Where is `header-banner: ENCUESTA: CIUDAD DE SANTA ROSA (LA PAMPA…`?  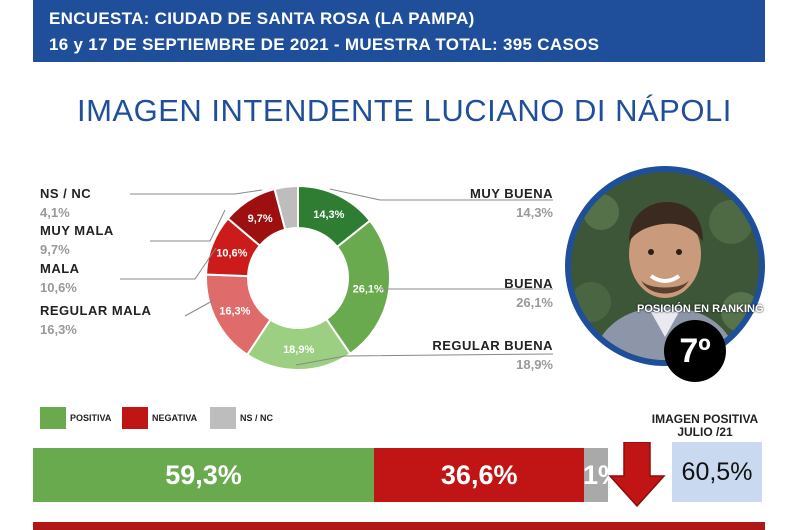 header-banner: ENCUESTA: CIUDAD DE SANTA ROSA (LA PAMPA… is located at coordinates (399, 31).